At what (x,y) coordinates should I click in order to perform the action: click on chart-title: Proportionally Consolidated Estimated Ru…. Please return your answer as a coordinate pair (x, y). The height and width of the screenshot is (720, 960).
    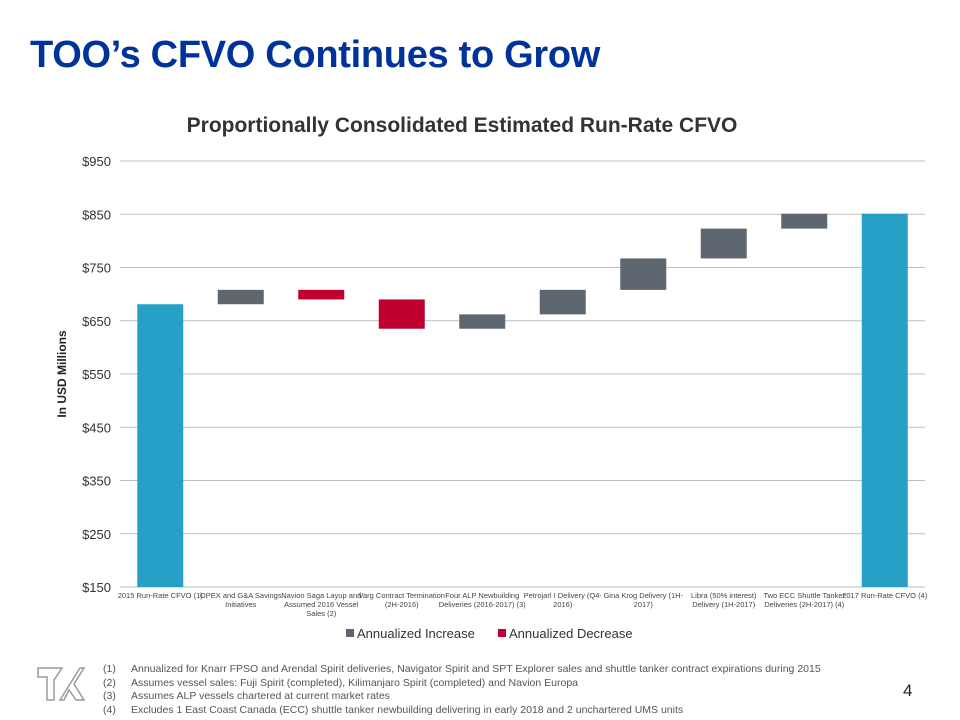
    Looking at the image, I should click on (462, 125).